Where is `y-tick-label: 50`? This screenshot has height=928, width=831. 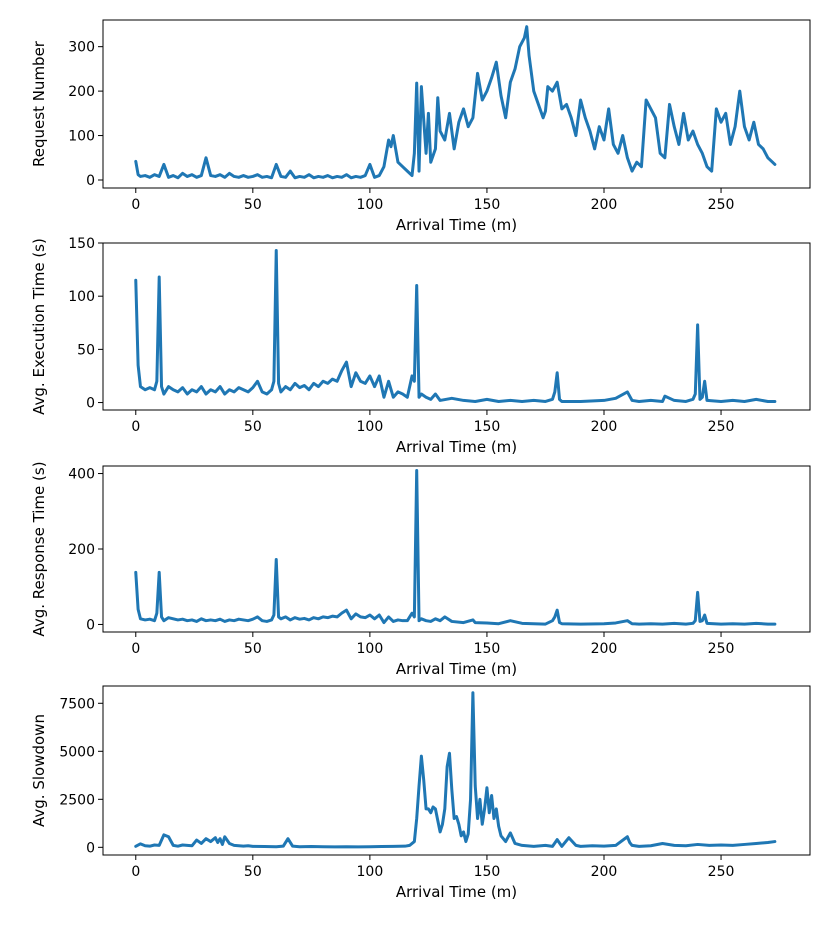
y-tick-label: 50 is located at coordinates (86, 350).